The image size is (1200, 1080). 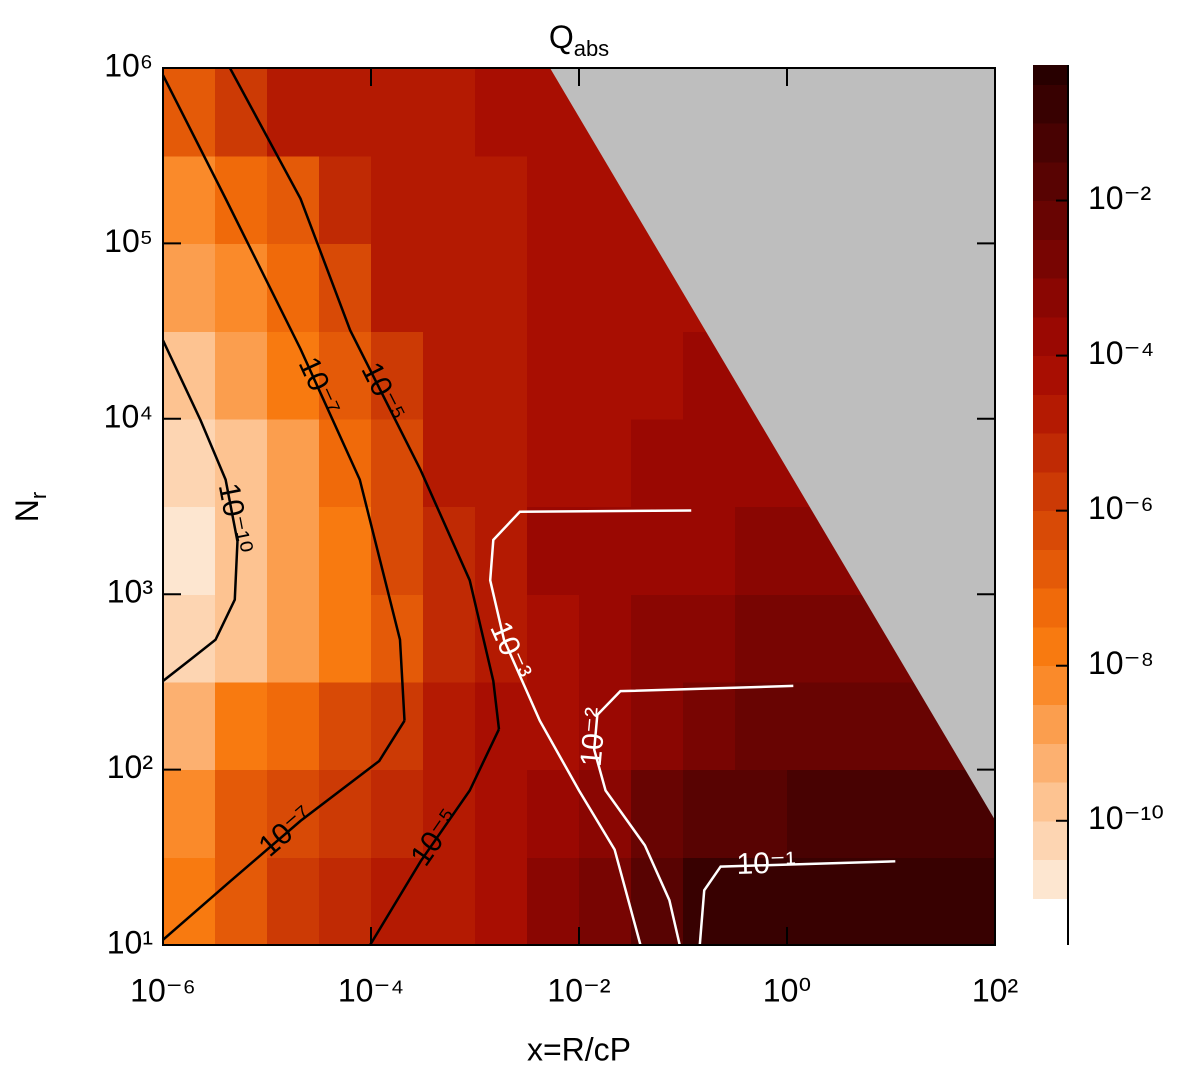 What do you see at coordinates (1126, 818) in the screenshot?
I see `colorbar-tick-label: 10⁻¹⁰` at bounding box center [1126, 818].